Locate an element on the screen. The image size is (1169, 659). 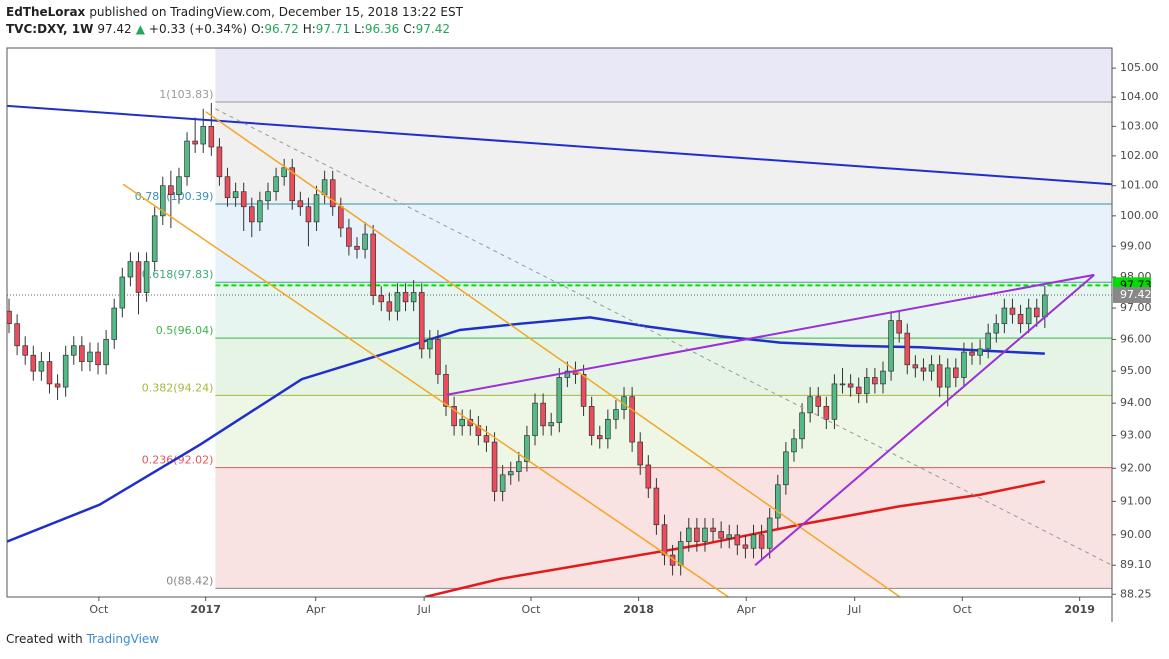
y-tick-label: 100.00 is located at coordinates (1139, 215).